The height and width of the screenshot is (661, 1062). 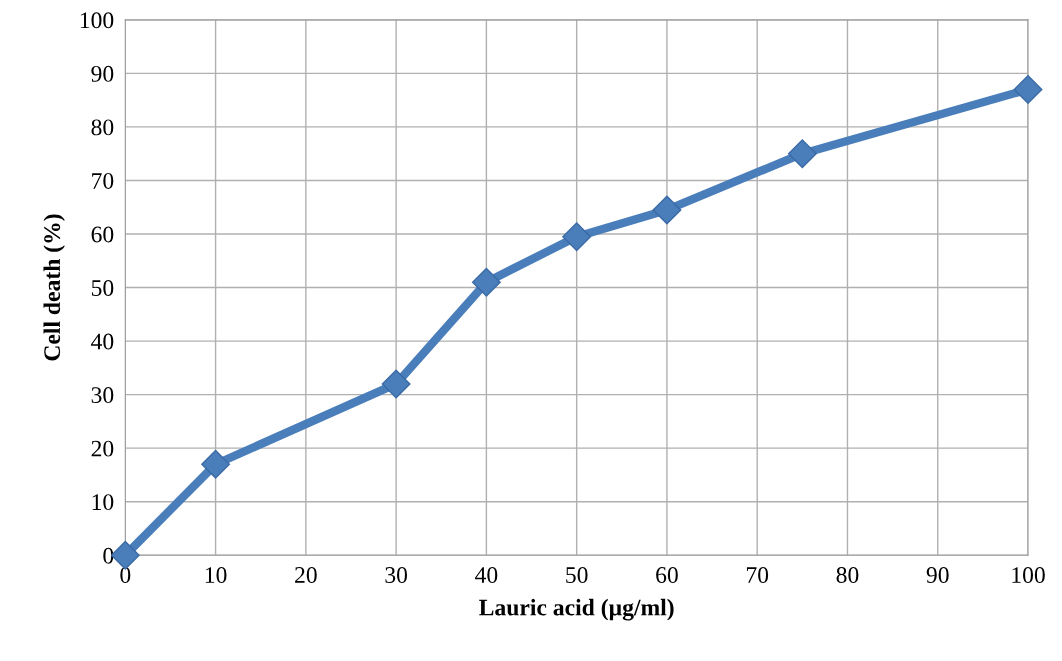 What do you see at coordinates (396, 575) in the screenshot?
I see `x-tick-label: 30` at bounding box center [396, 575].